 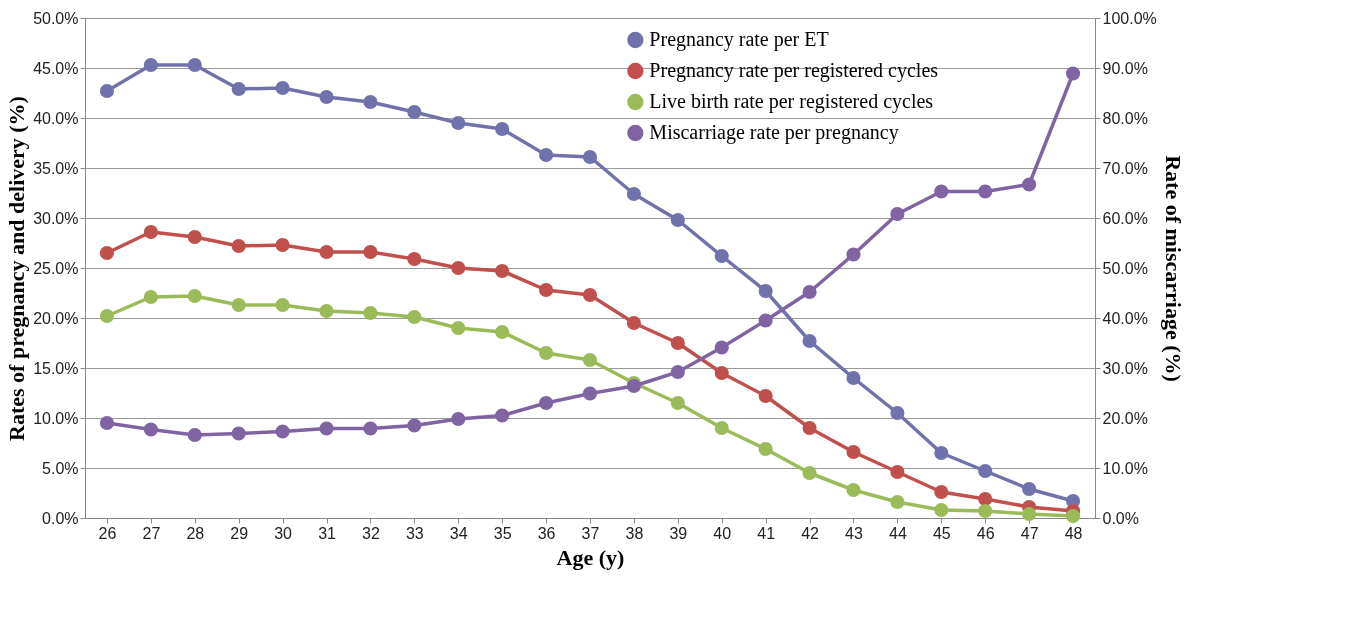 What do you see at coordinates (56, 68) in the screenshot?
I see `y-tick-label: 45.0%` at bounding box center [56, 68].